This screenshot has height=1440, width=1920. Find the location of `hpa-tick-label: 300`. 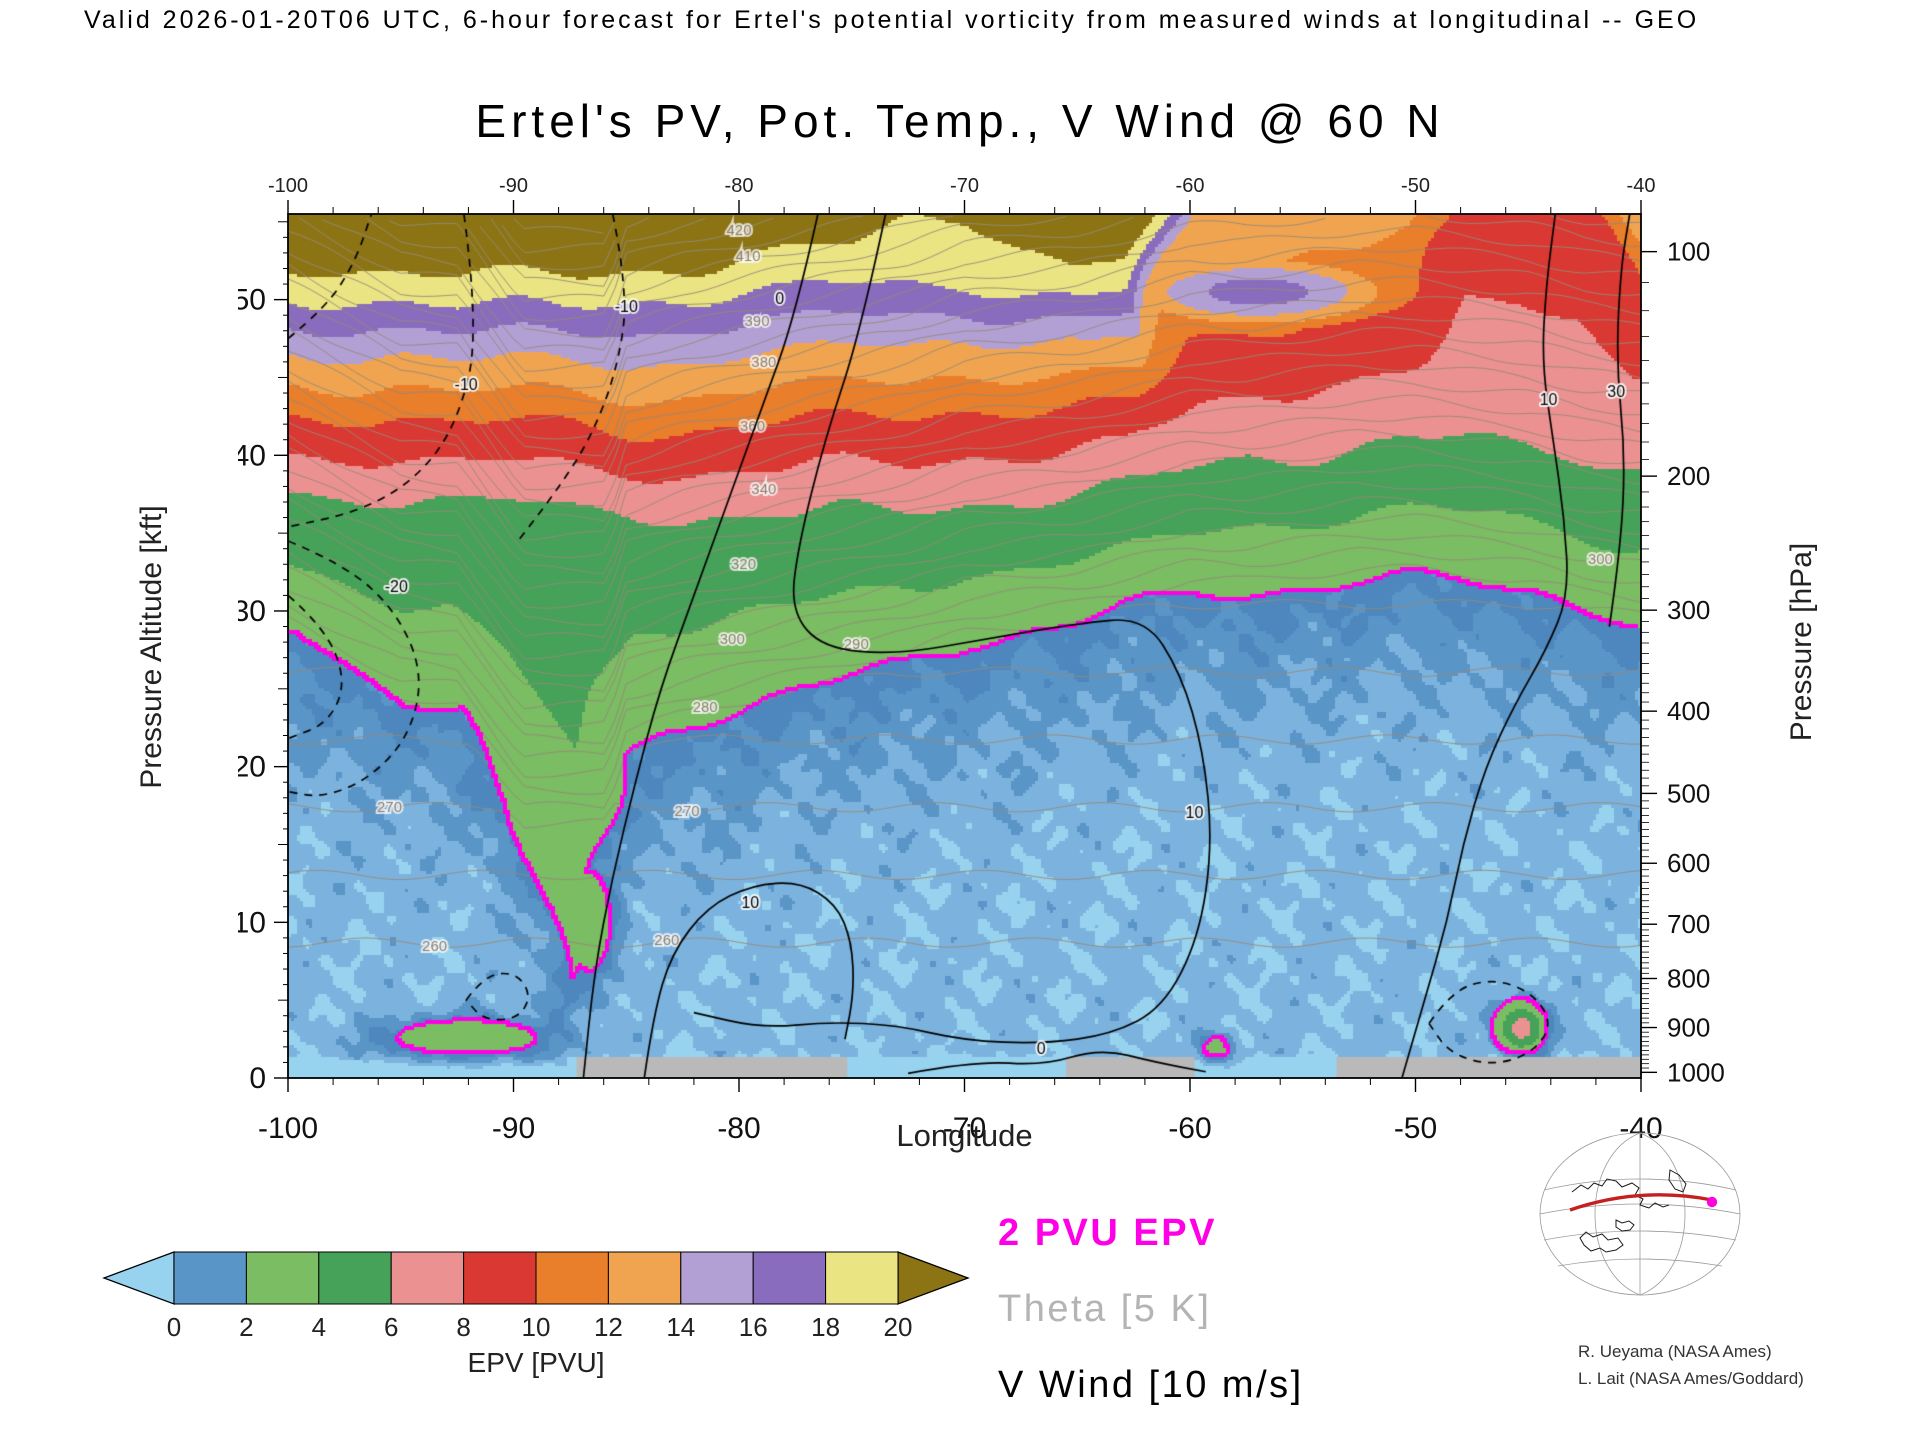

hpa-tick-label: 300 is located at coordinates (1688, 610).